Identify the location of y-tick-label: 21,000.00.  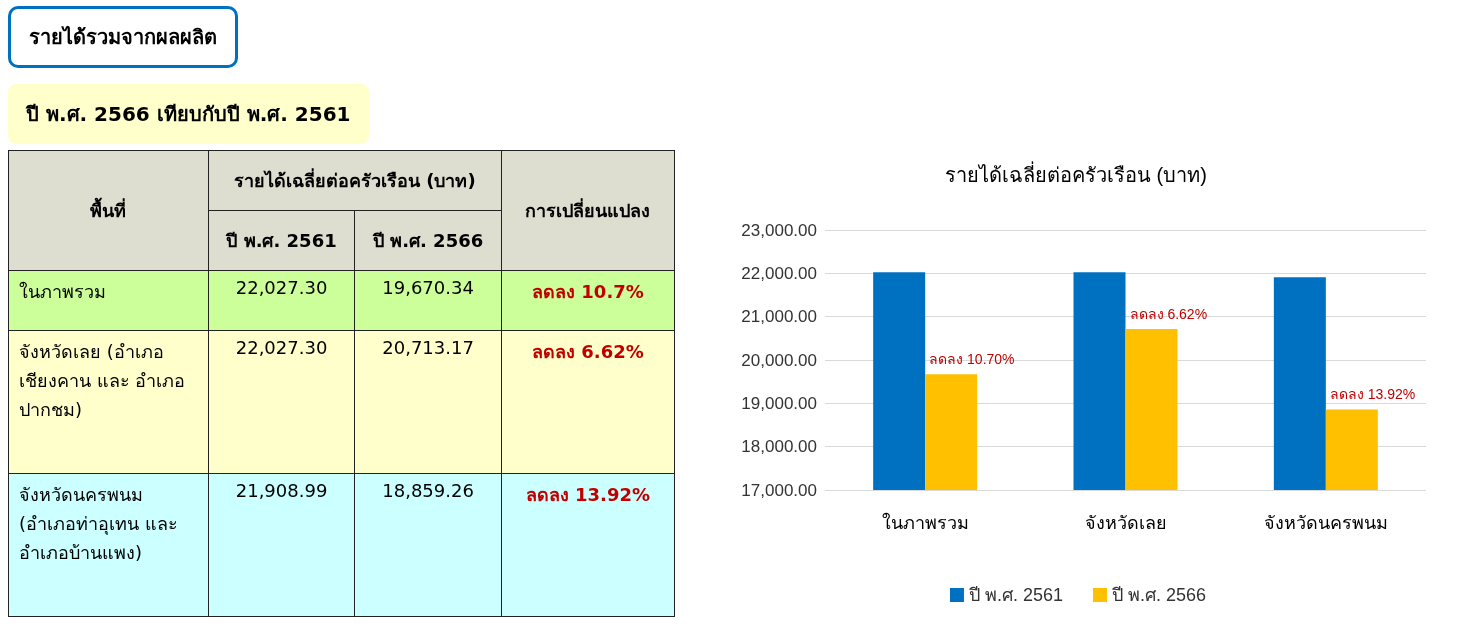
(779, 317).